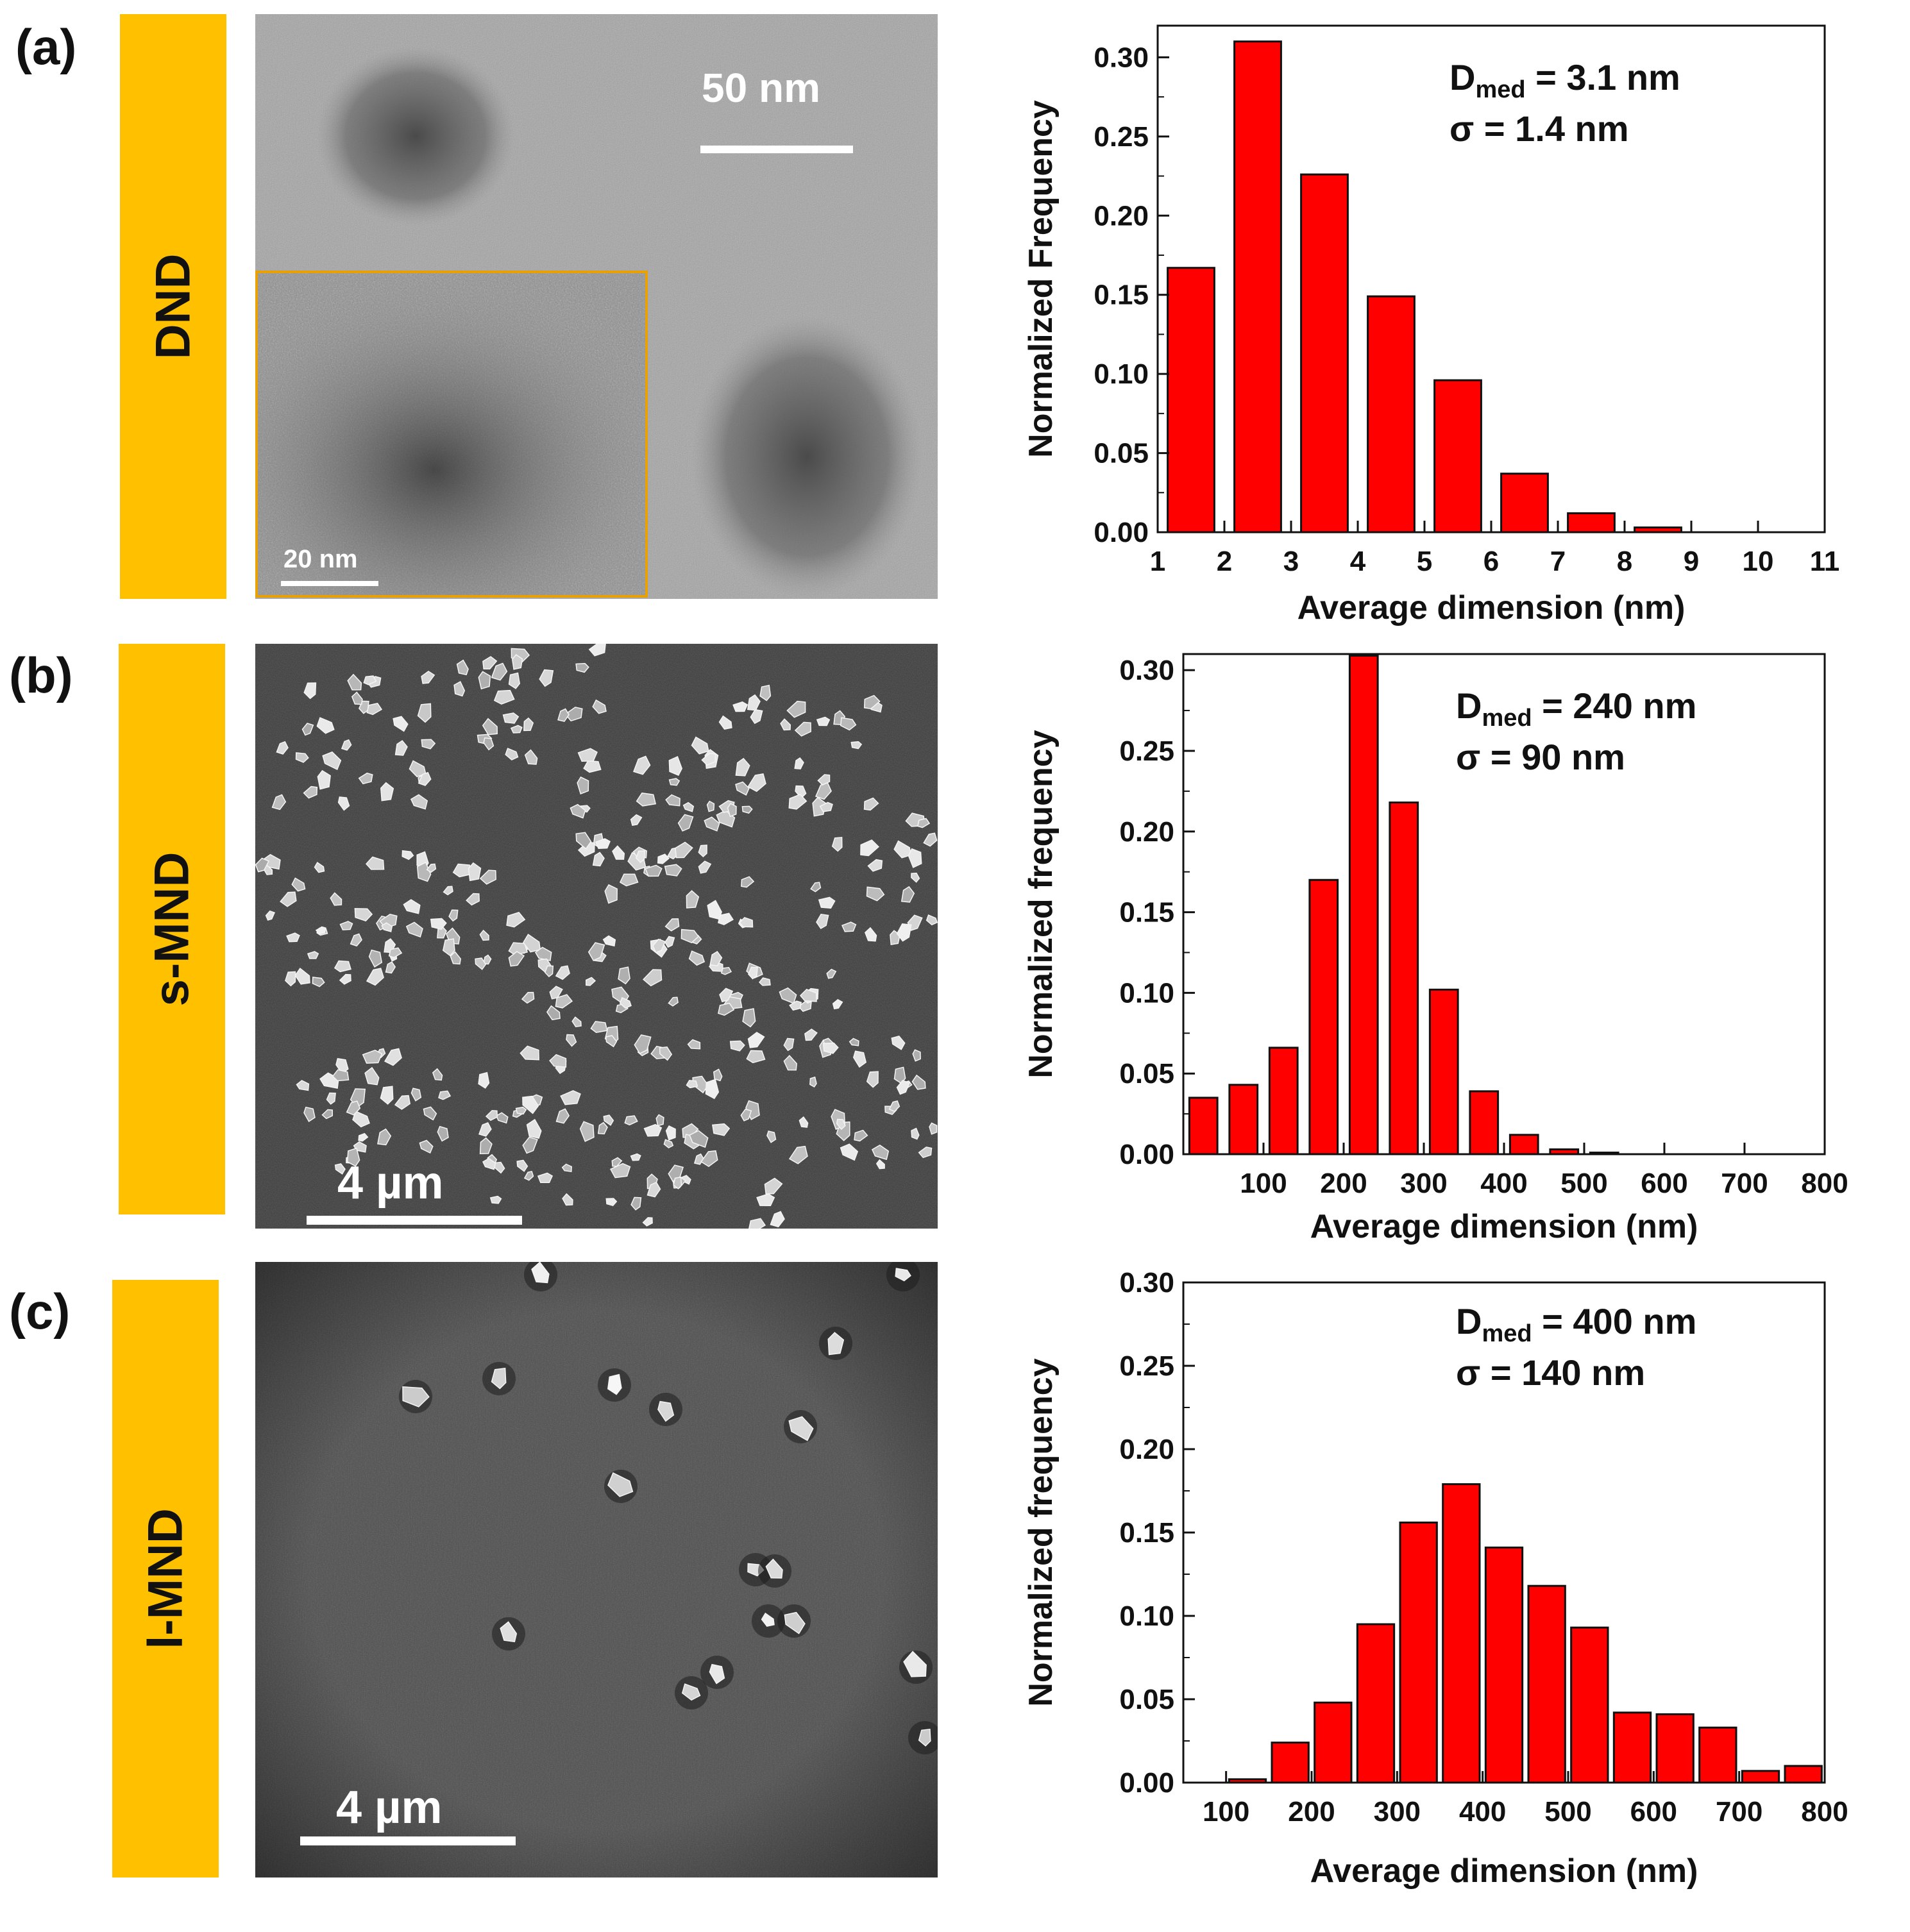 This screenshot has height=1932, width=1910. Describe the element at coordinates (320, 559) in the screenshot. I see `scale-label-20nm: 20 nm` at that location.